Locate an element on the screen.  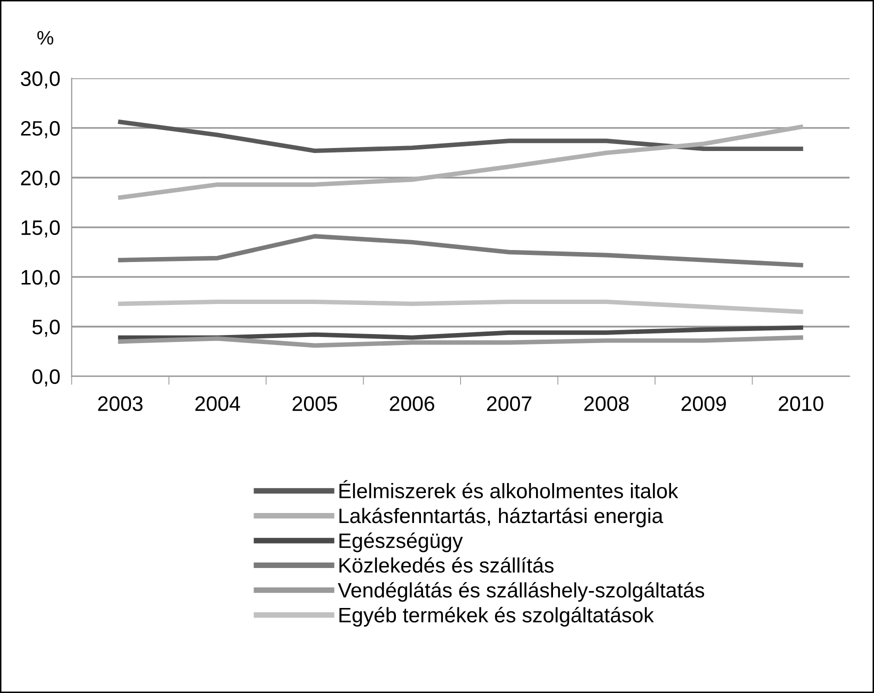
x-tick-label: 2007 is located at coordinates (509, 404).